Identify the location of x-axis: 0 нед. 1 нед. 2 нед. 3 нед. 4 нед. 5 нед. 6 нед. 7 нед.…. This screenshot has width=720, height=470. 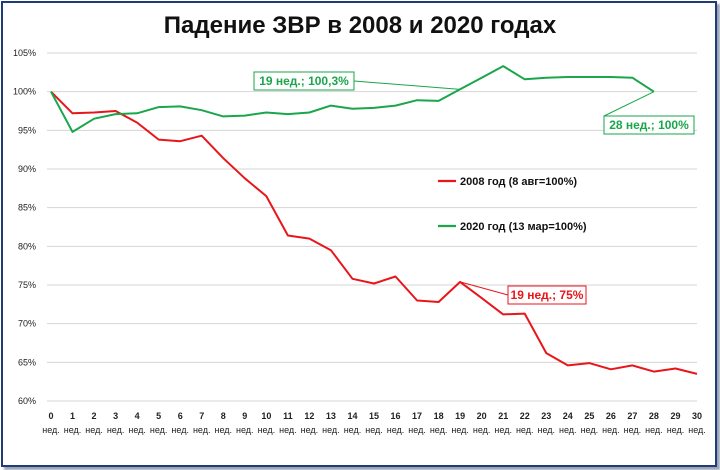
(374, 423).